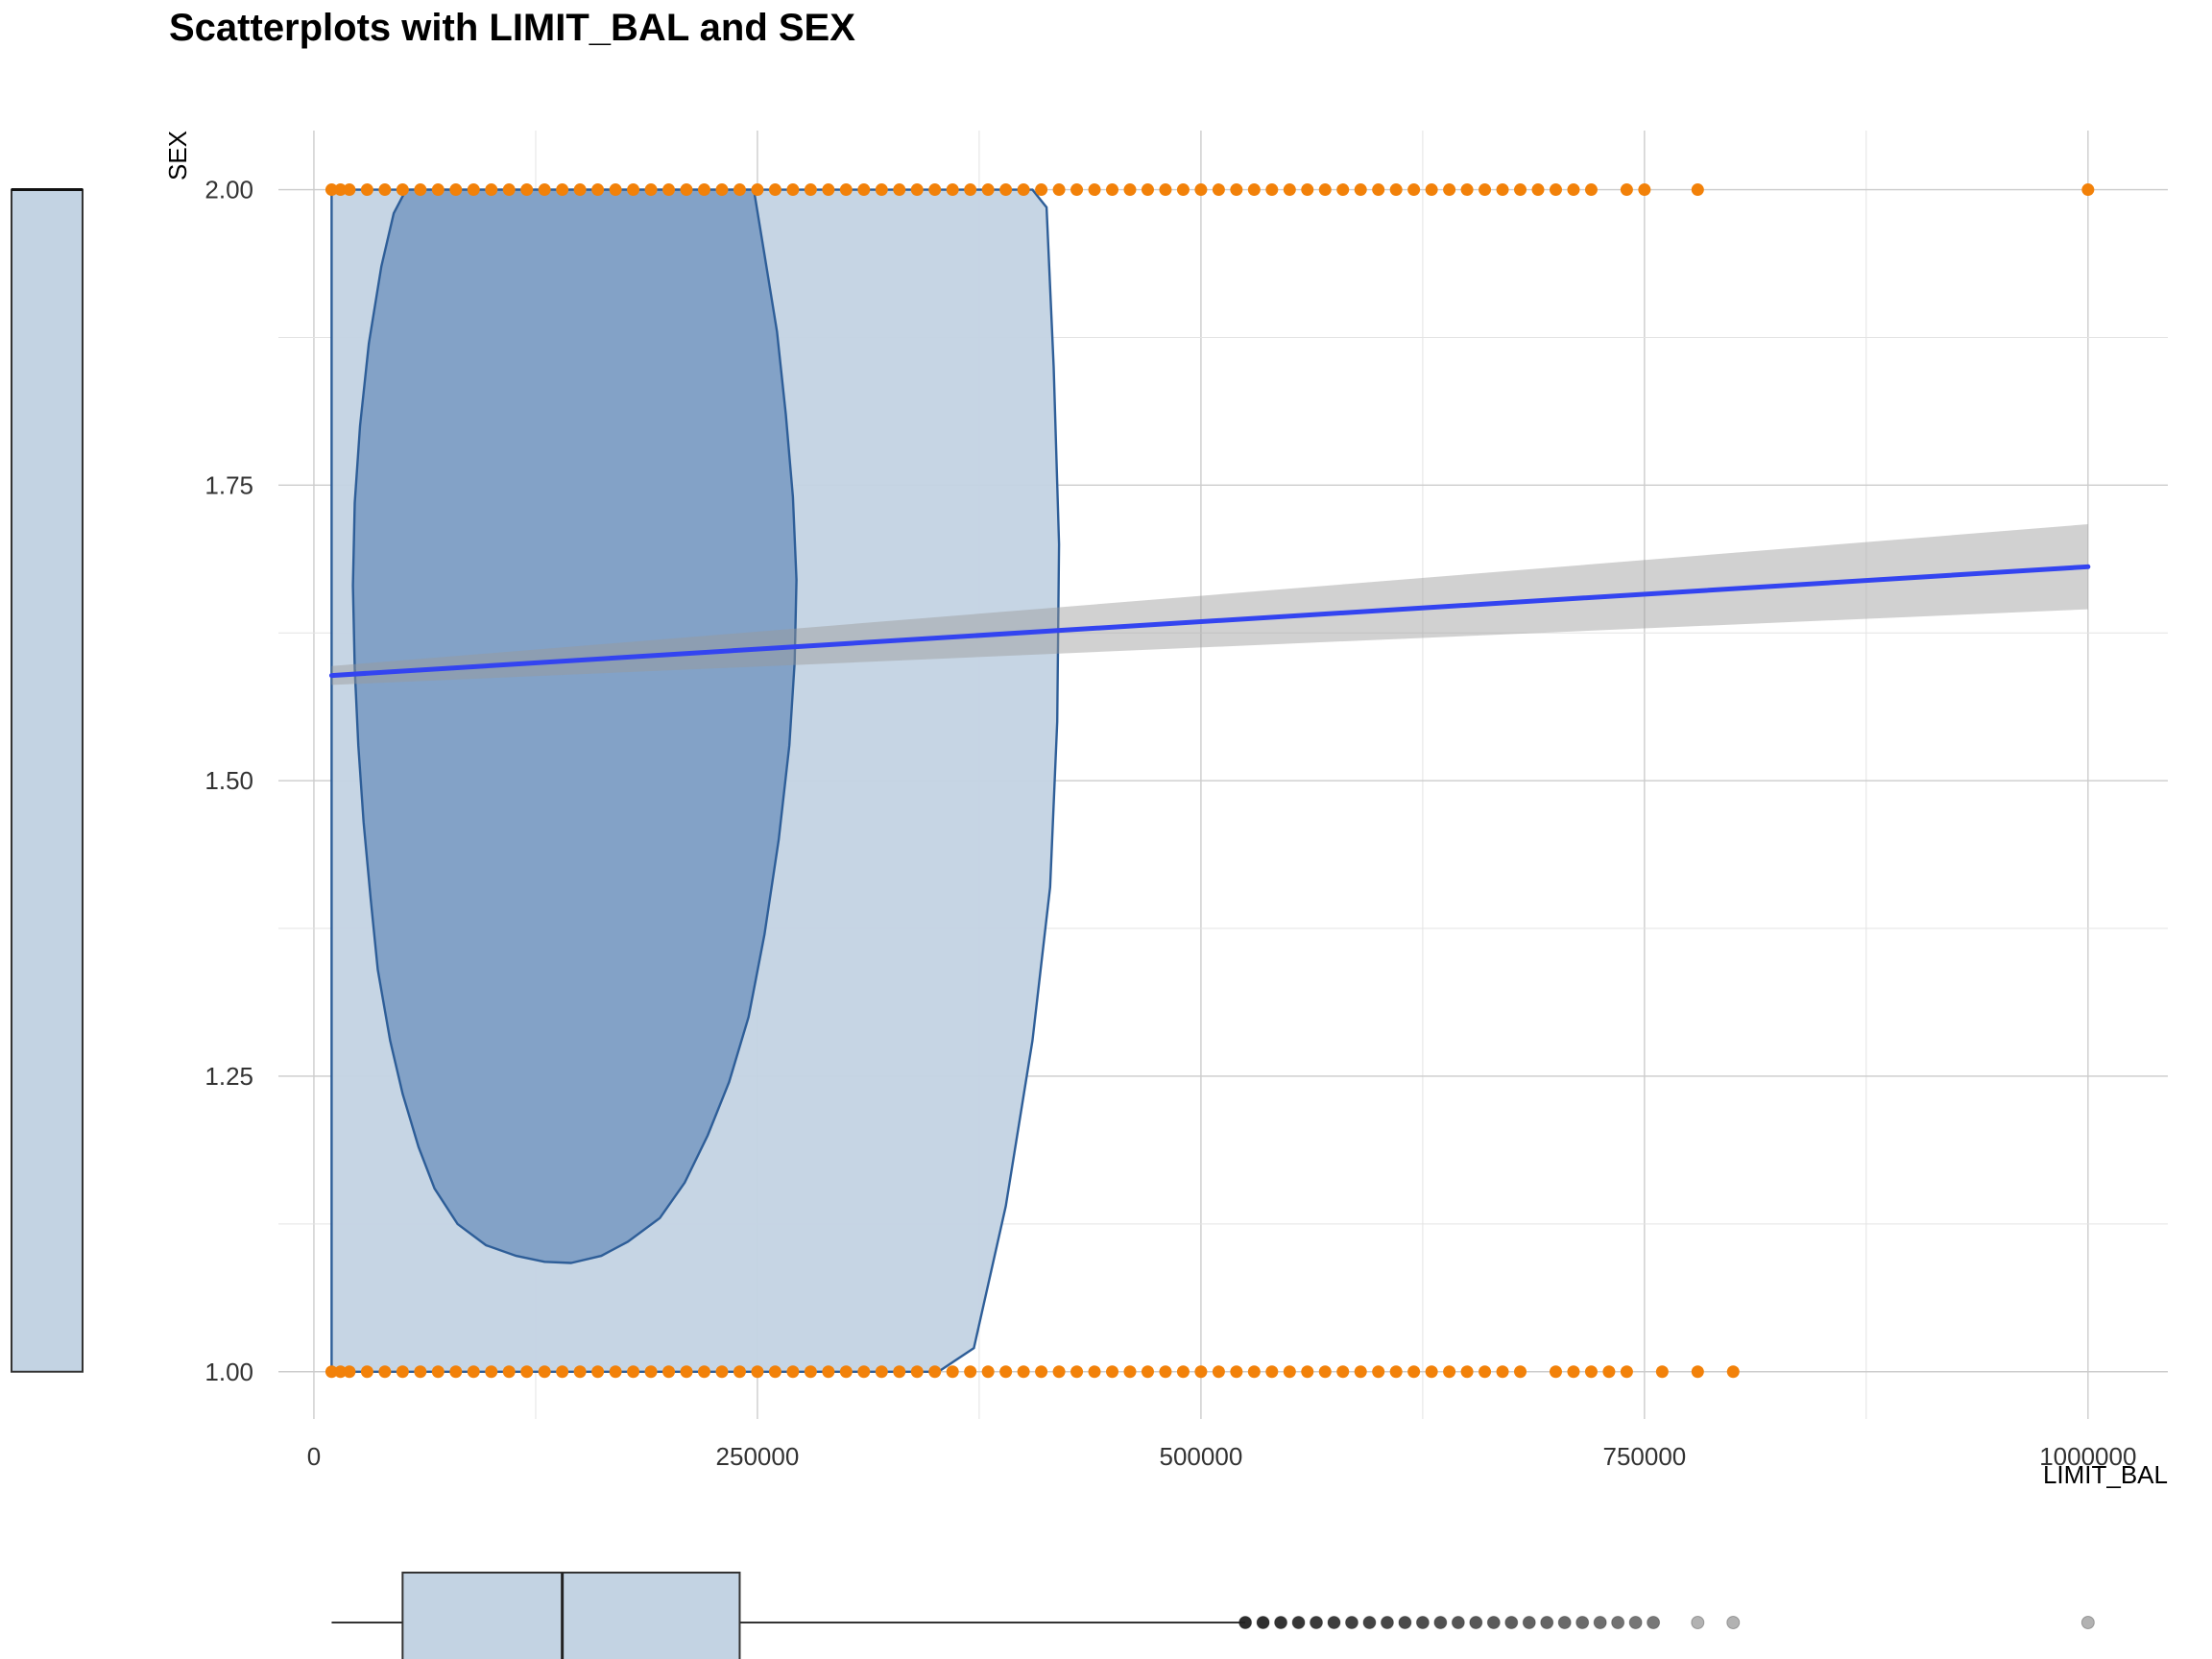  Describe the element at coordinates (229, 484) in the screenshot. I see `y-tick-label: 1.75` at that location.